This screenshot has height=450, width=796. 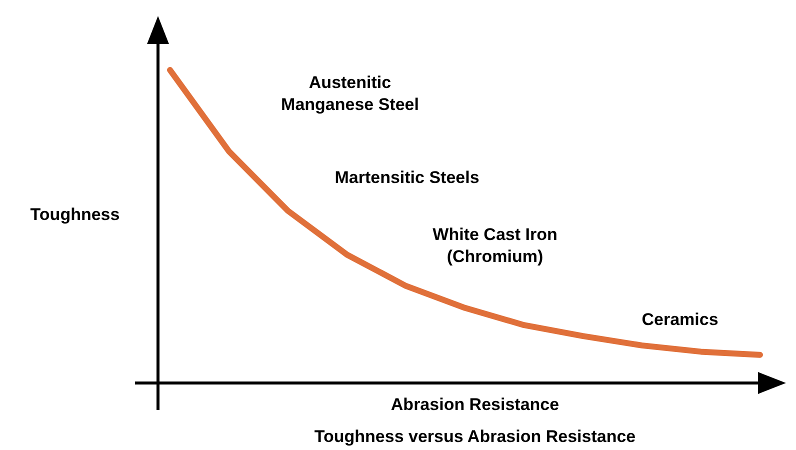 What do you see at coordinates (475, 436) in the screenshot?
I see `text: Toughness versus Abrasion Resistance` at bounding box center [475, 436].